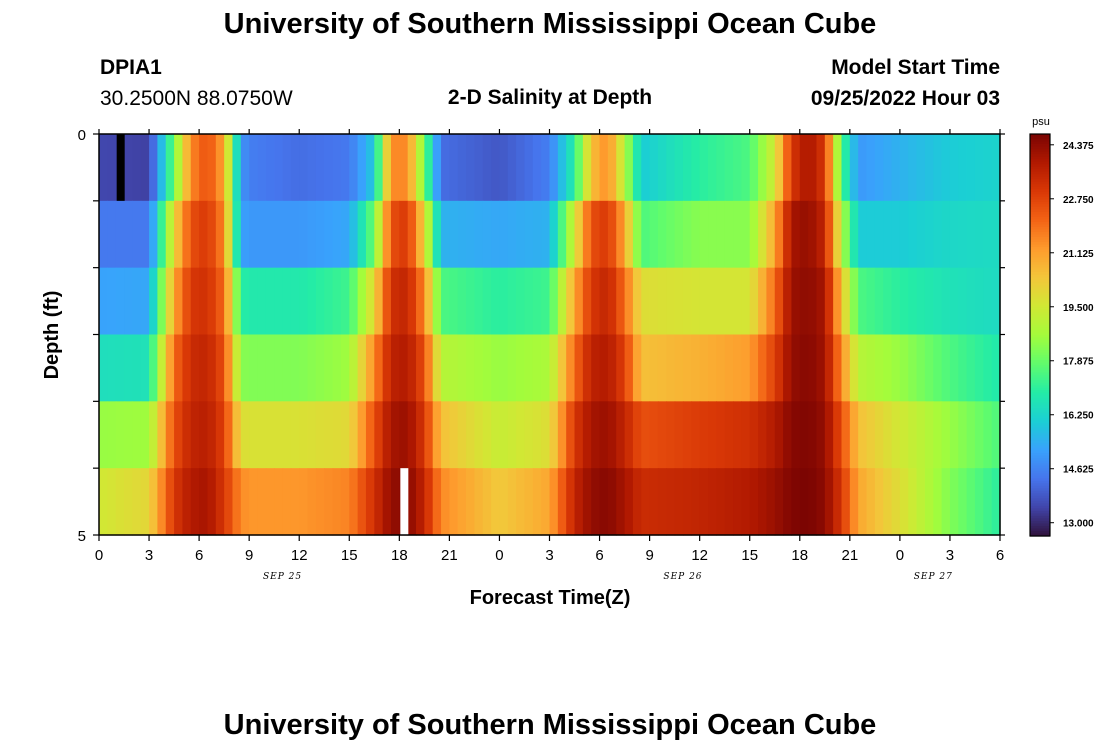 The width and height of the screenshot is (1100, 750). What do you see at coordinates (399, 555) in the screenshot?
I see `x-tick-label: 18` at bounding box center [399, 555].